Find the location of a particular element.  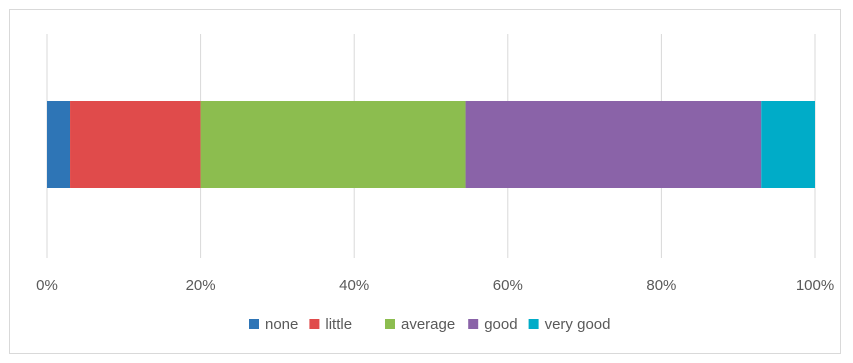

x-axis-tick-labels: 0% 20% 40% 60% 80% 100% is located at coordinates (435, 285).